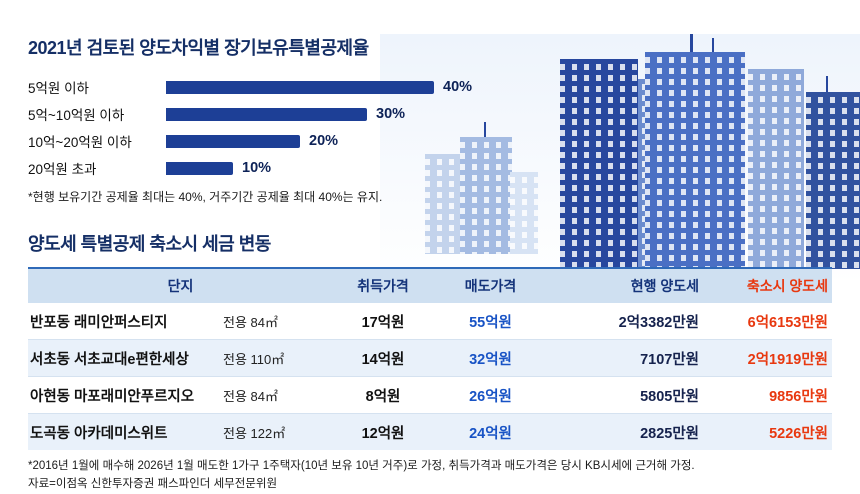  What do you see at coordinates (798, 396) in the screenshot?
I see `reduced-tax: 9856만원` at bounding box center [798, 396].